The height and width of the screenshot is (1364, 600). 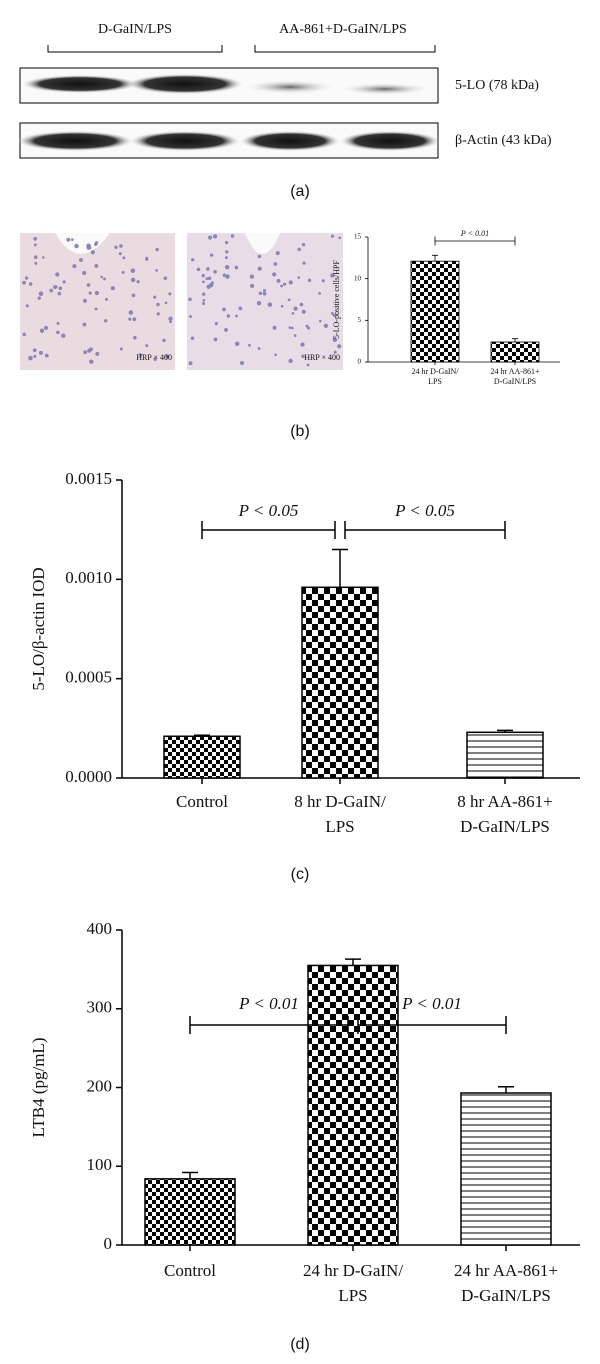 I want to click on image-label: HRP × 400, so click(x=322, y=357).